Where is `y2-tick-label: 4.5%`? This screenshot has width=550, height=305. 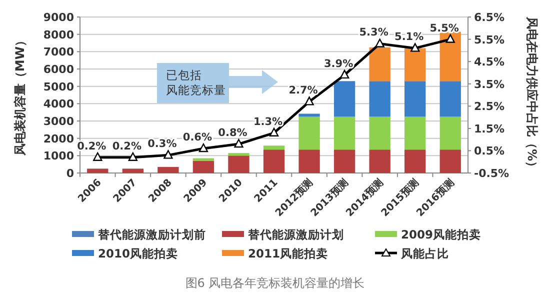 y2-tick-label: 4.5% is located at coordinates (489, 62).